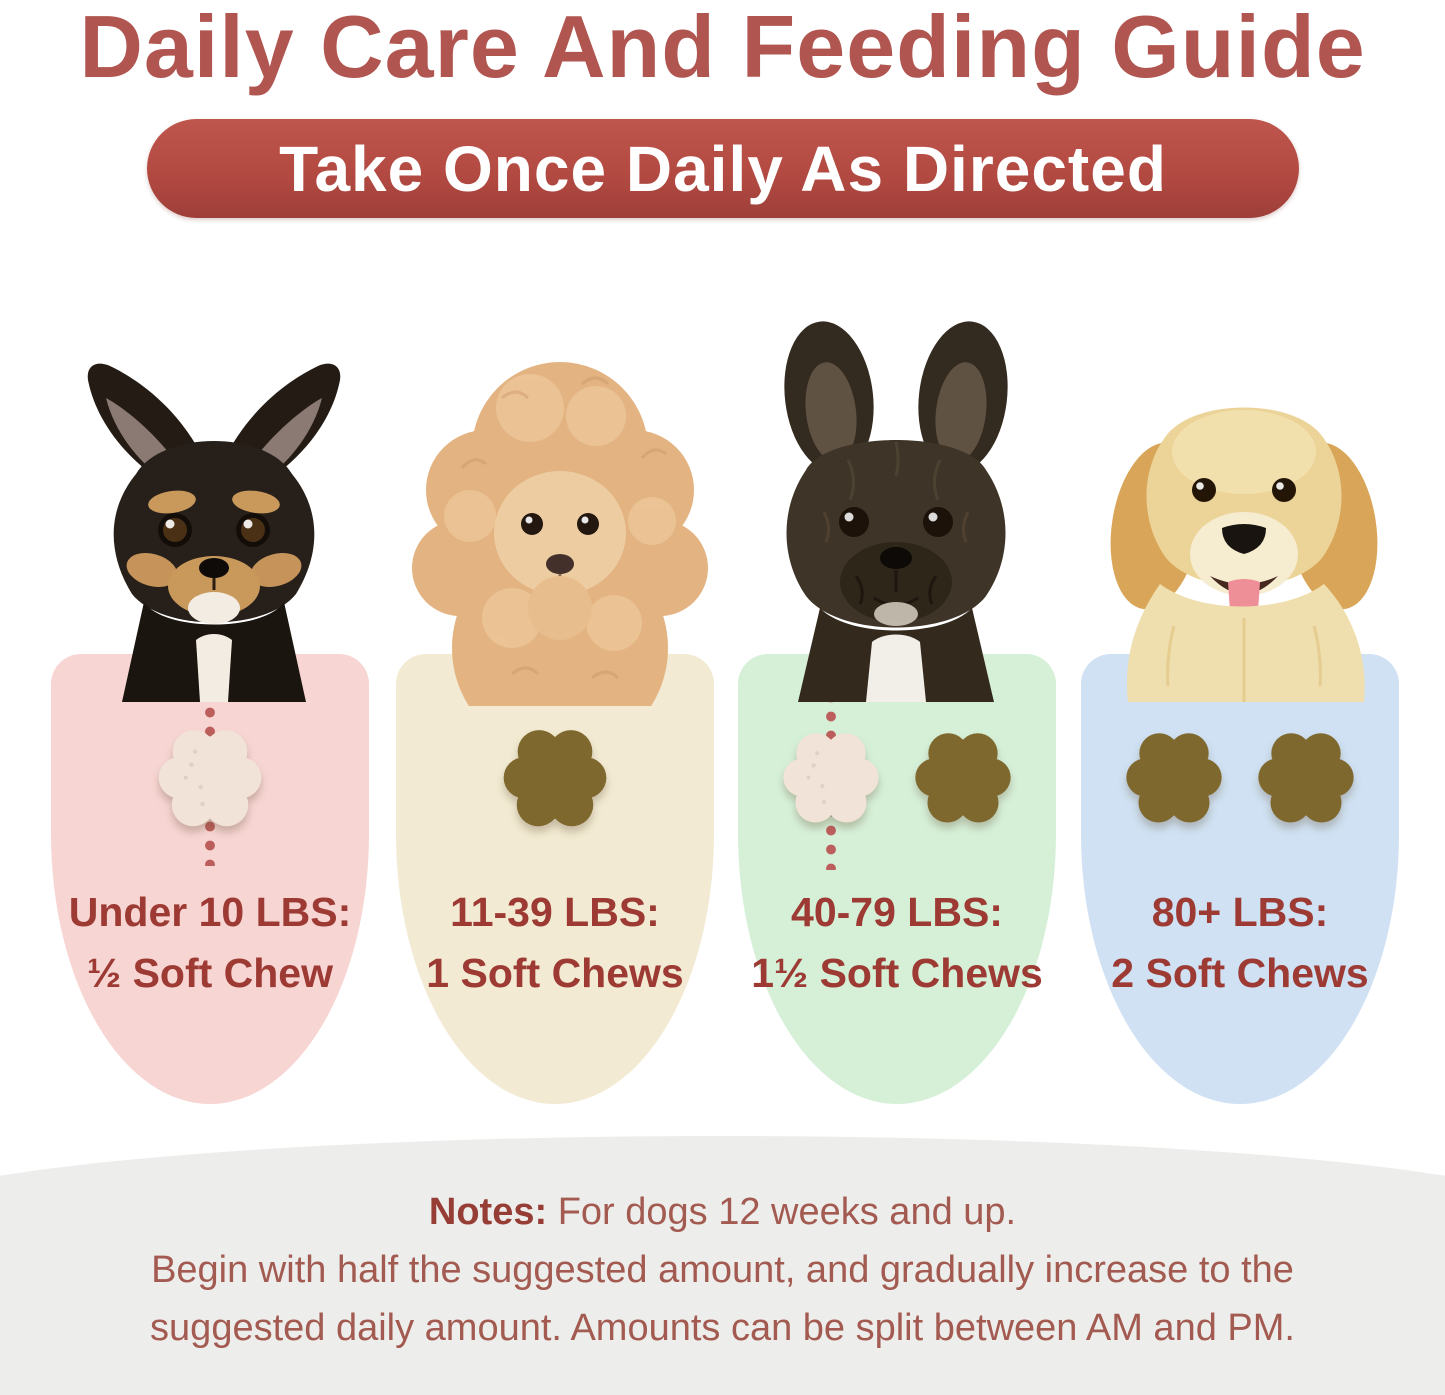 This screenshot has width=1445, height=1395. I want to click on notes-line-1-text: For dogs 12 weeks and up., so click(782, 1212).